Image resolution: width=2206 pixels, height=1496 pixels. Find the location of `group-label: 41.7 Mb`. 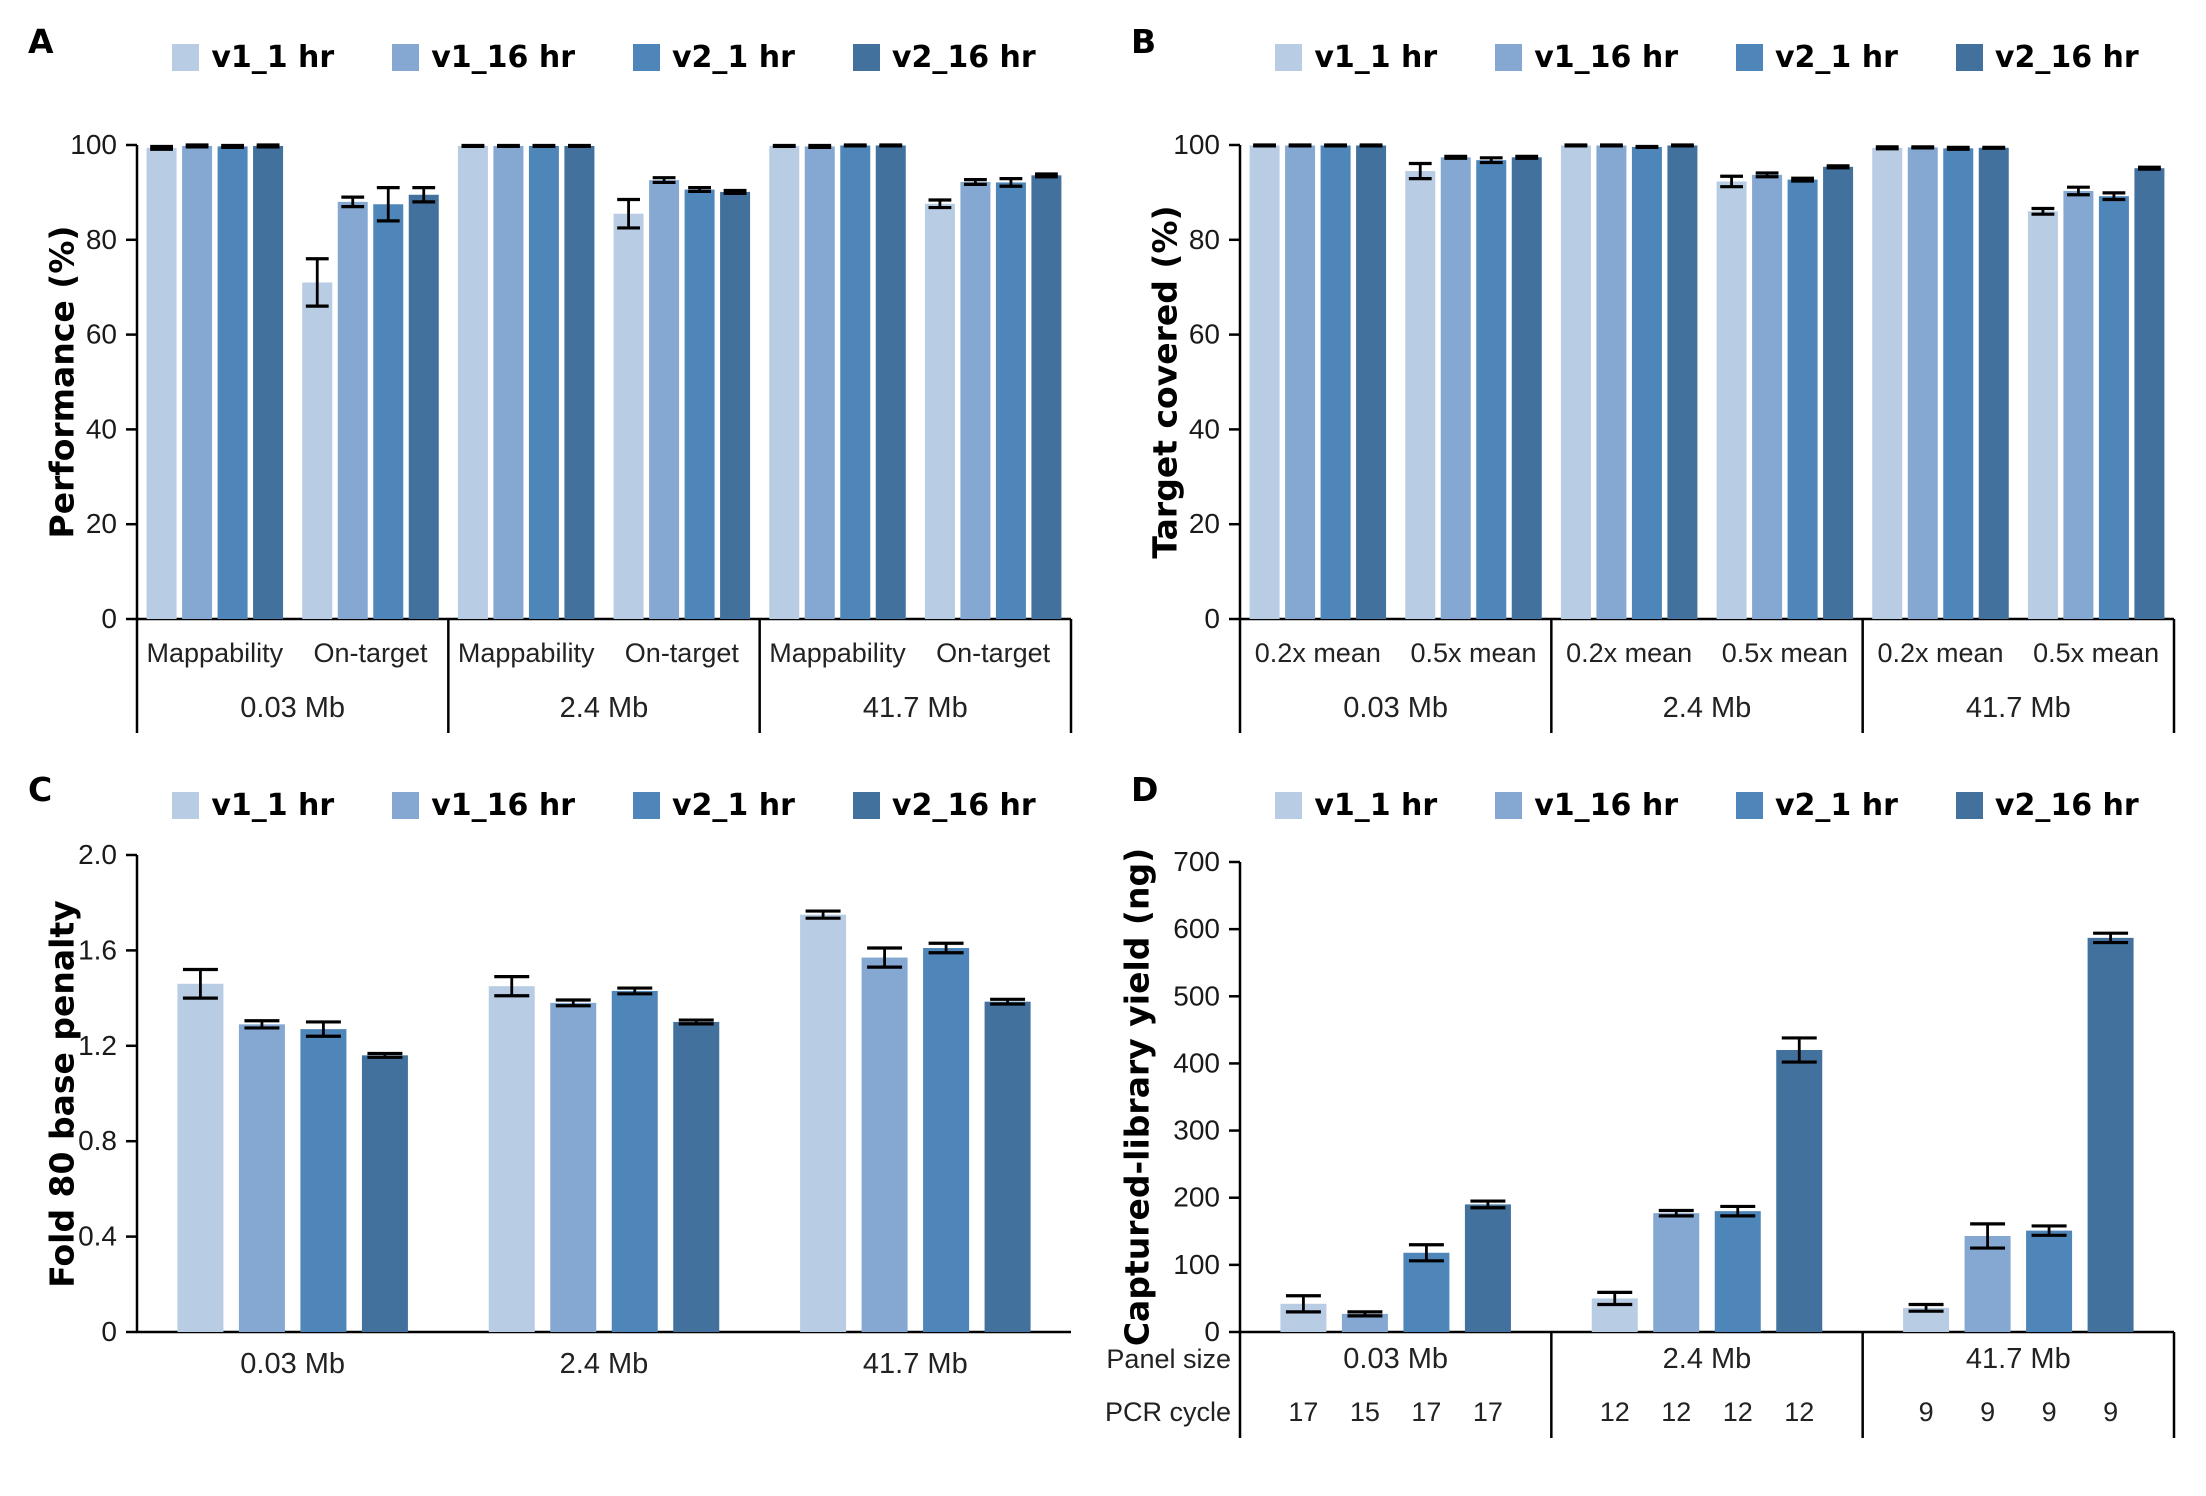

group-label: 41.7 Mb is located at coordinates (2018, 1359).